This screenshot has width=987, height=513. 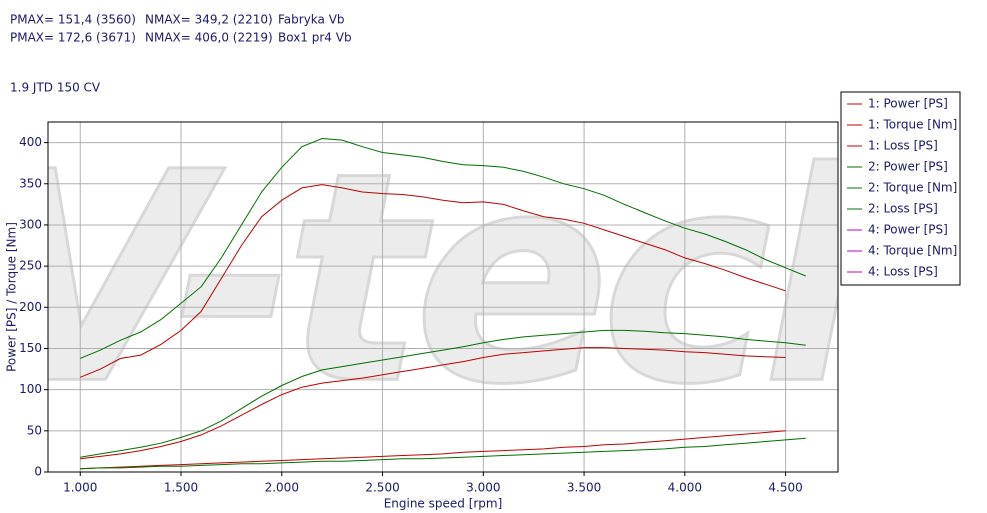 I want to click on legend-label: 2: Torque [Nm], so click(x=912, y=188).